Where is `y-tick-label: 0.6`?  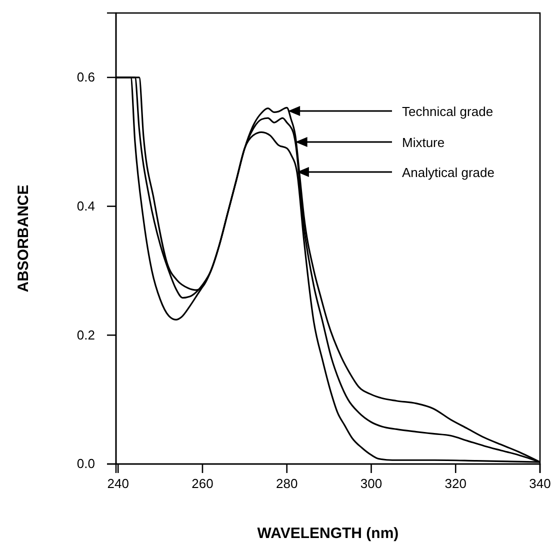
y-tick-label: 0.6 is located at coordinates (85, 77).